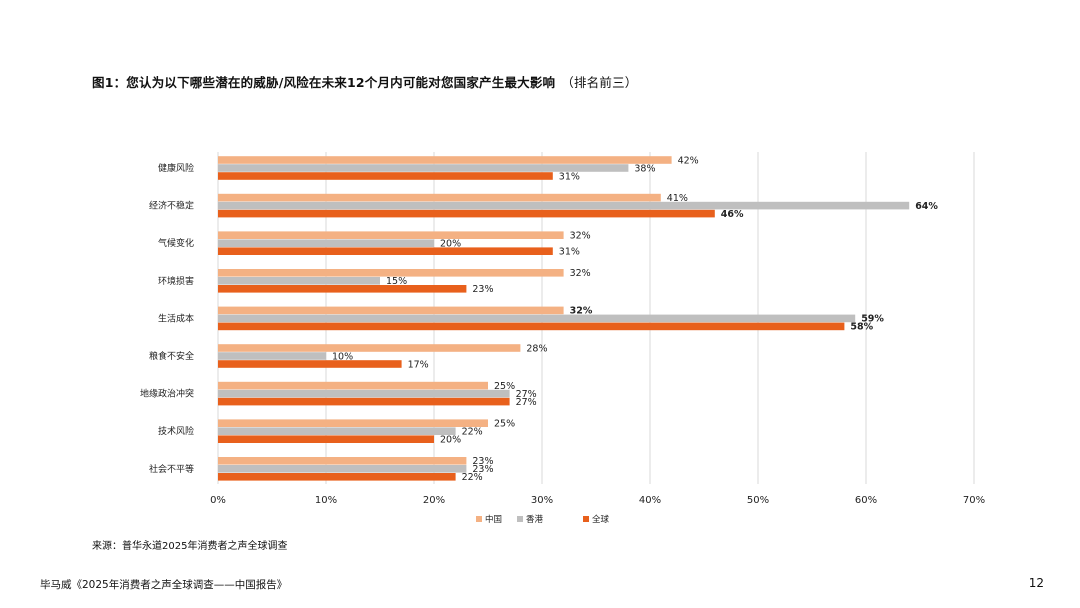 This screenshot has width=1080, height=608. Describe the element at coordinates (171, 206) in the screenshot. I see `category-label: 经济不稳定` at that location.